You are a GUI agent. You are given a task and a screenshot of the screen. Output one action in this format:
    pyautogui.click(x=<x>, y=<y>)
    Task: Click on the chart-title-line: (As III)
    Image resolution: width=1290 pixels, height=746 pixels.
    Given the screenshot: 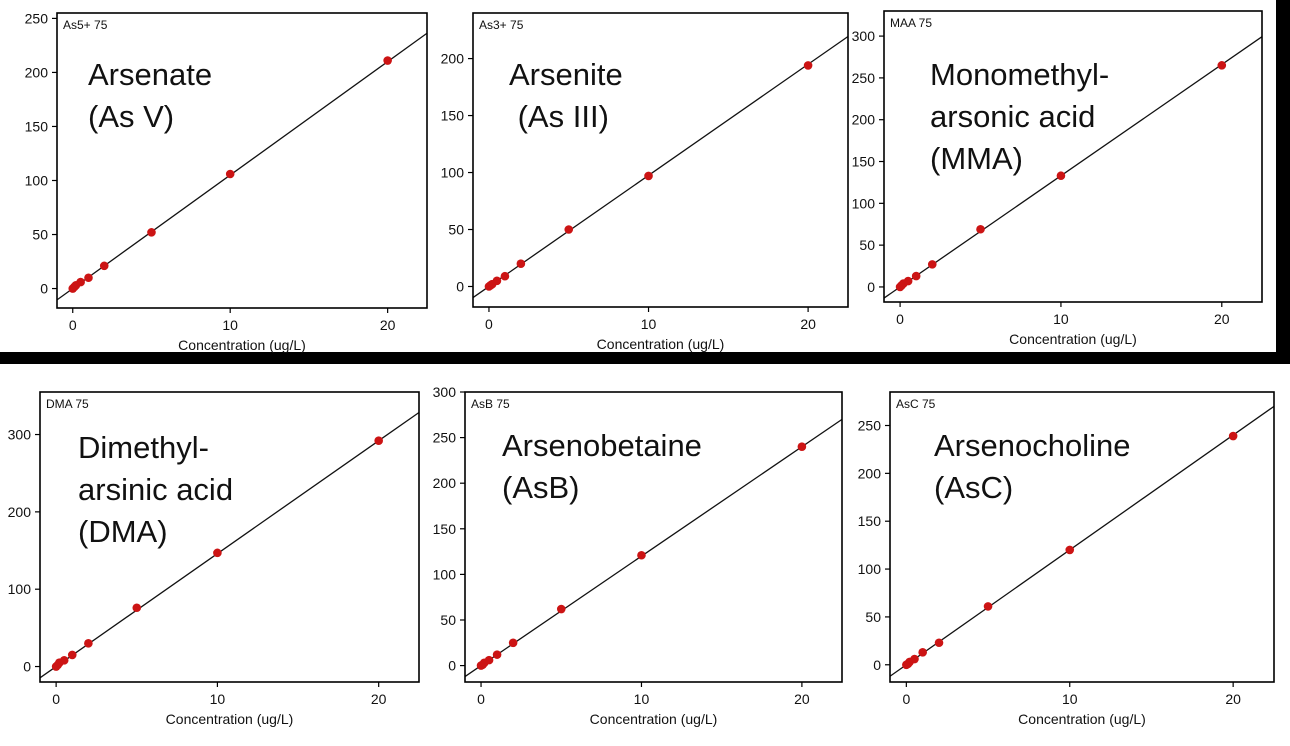 What is the action you would take?
    pyautogui.click(x=559, y=116)
    